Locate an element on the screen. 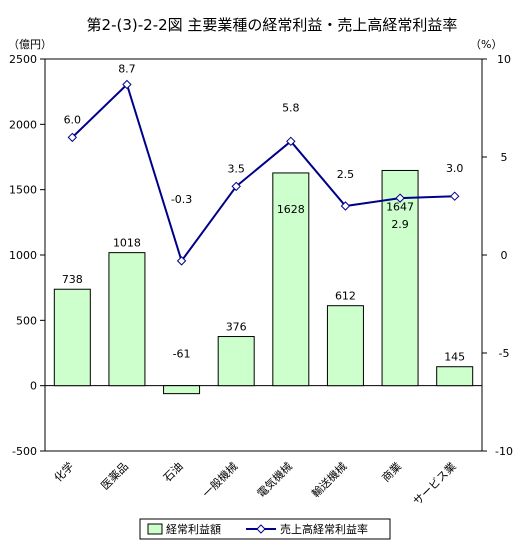 This screenshot has height=554, width=521. category-label: 医薬品 is located at coordinates (115, 476).